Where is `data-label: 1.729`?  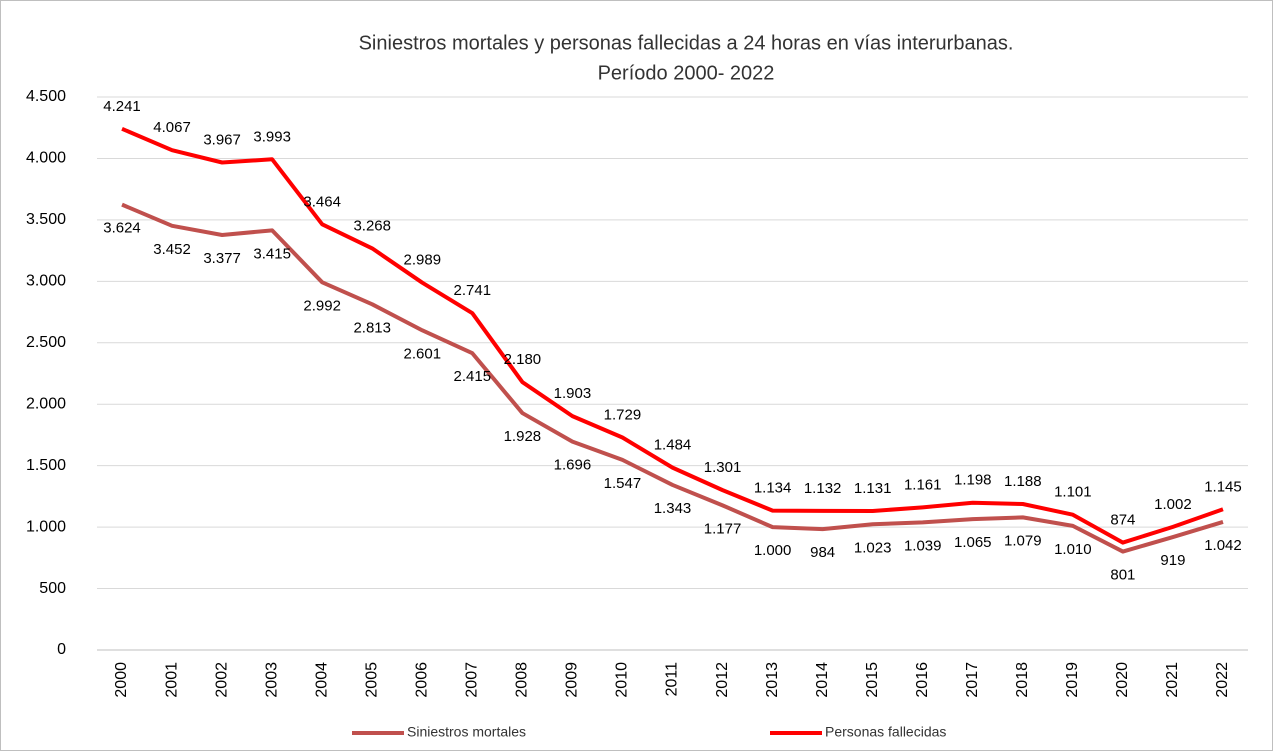
data-label: 1.729 is located at coordinates (623, 414).